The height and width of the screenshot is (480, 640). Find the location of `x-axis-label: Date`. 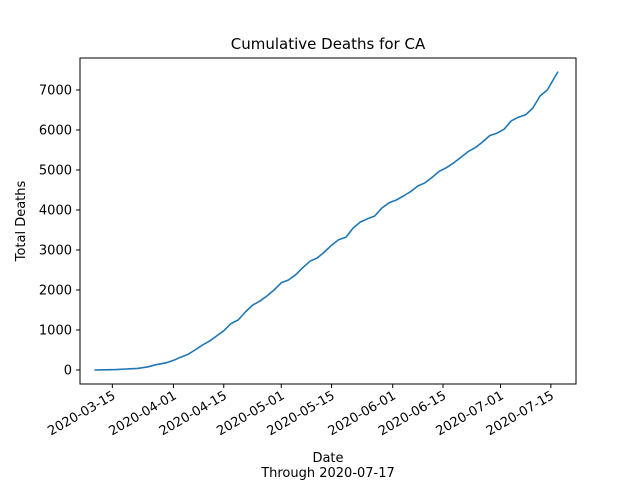

x-axis-label: Date is located at coordinates (327, 458).